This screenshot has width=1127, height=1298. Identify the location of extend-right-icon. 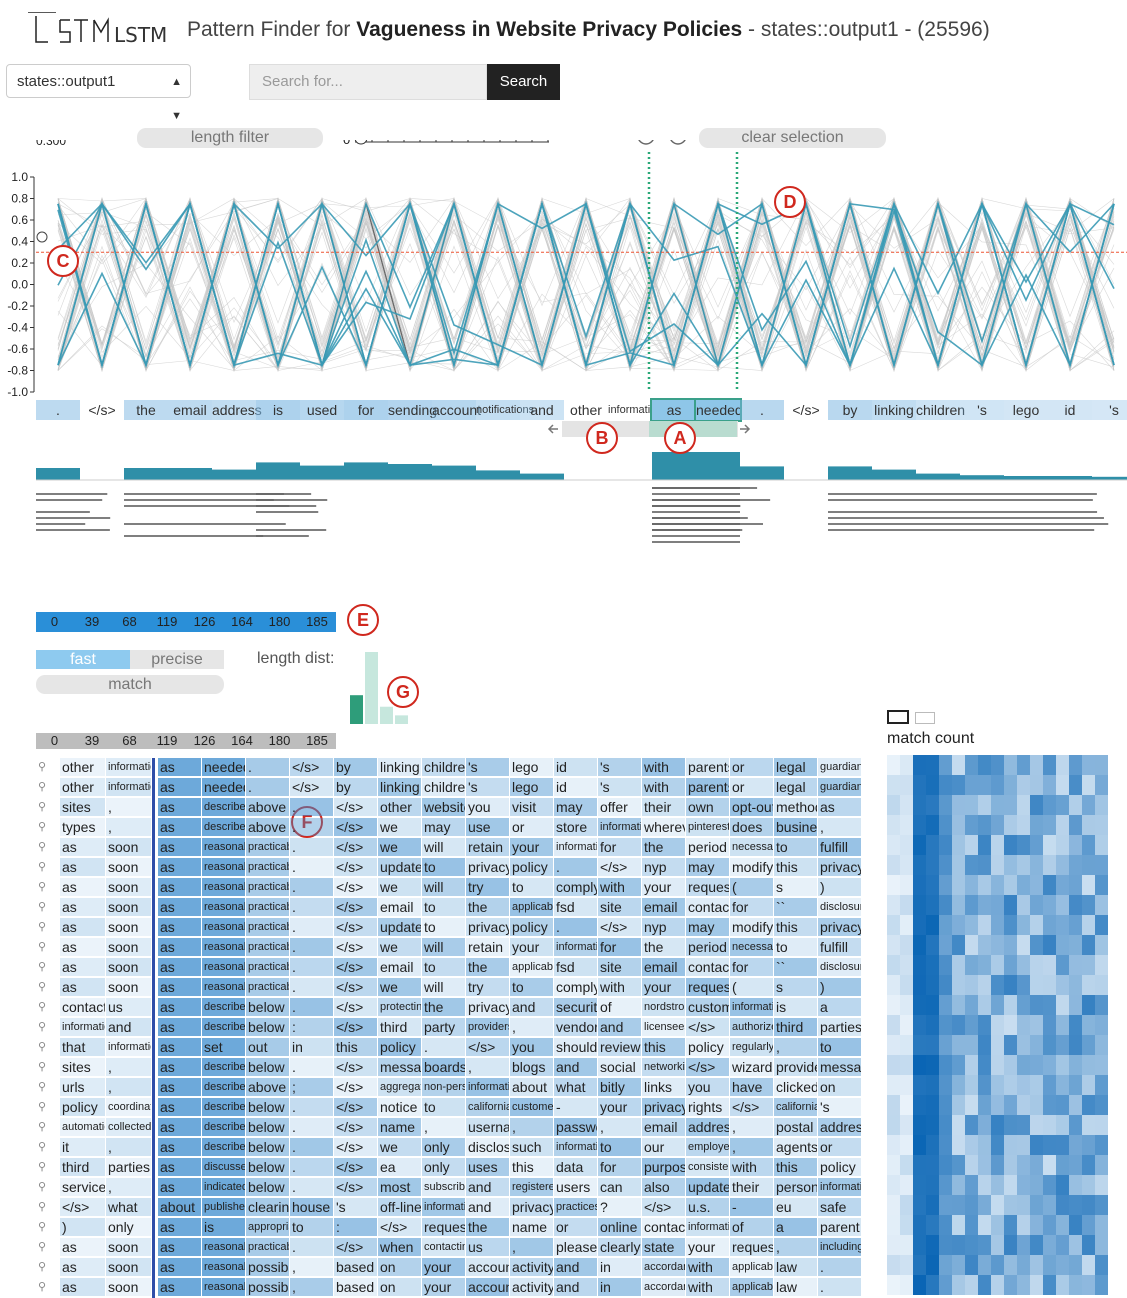
(745, 429).